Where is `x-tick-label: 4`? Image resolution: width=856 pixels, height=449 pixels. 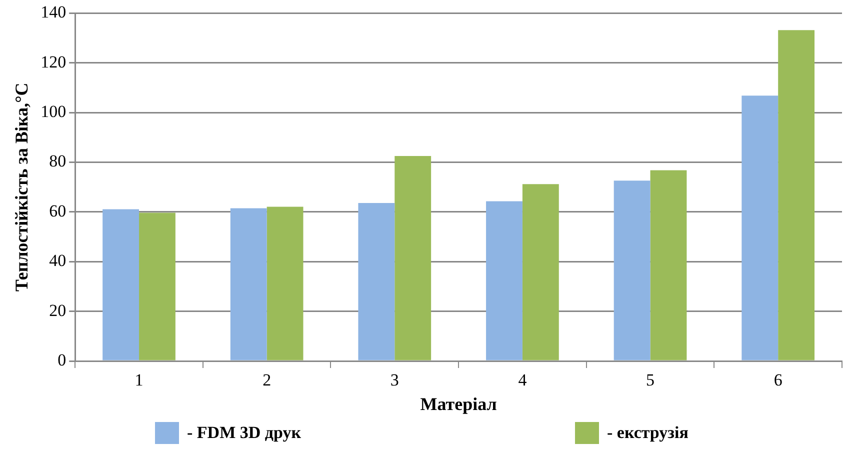
x-tick-label: 4 is located at coordinates (523, 380).